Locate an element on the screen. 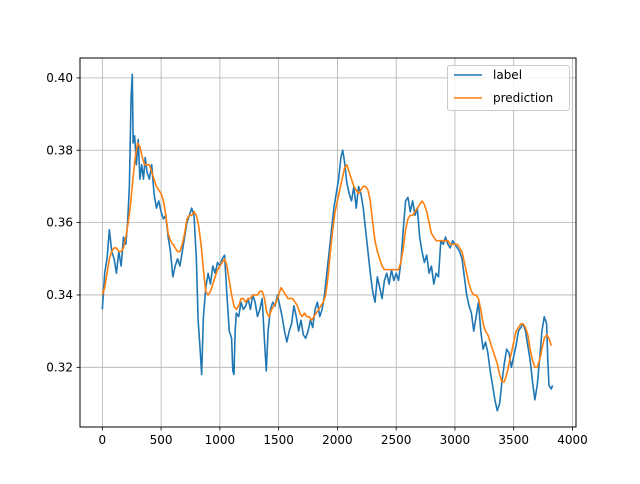 The image size is (640, 484). legend-label-prediction: prediction is located at coordinates (523, 98).